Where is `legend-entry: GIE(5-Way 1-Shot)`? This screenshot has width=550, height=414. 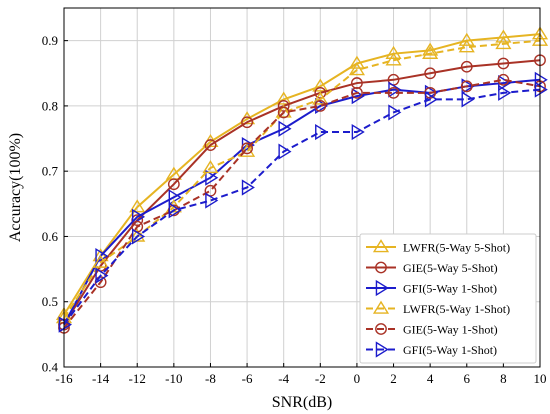 legend-entry: GIE(5-Way 1-Shot) is located at coordinates (432, 330).